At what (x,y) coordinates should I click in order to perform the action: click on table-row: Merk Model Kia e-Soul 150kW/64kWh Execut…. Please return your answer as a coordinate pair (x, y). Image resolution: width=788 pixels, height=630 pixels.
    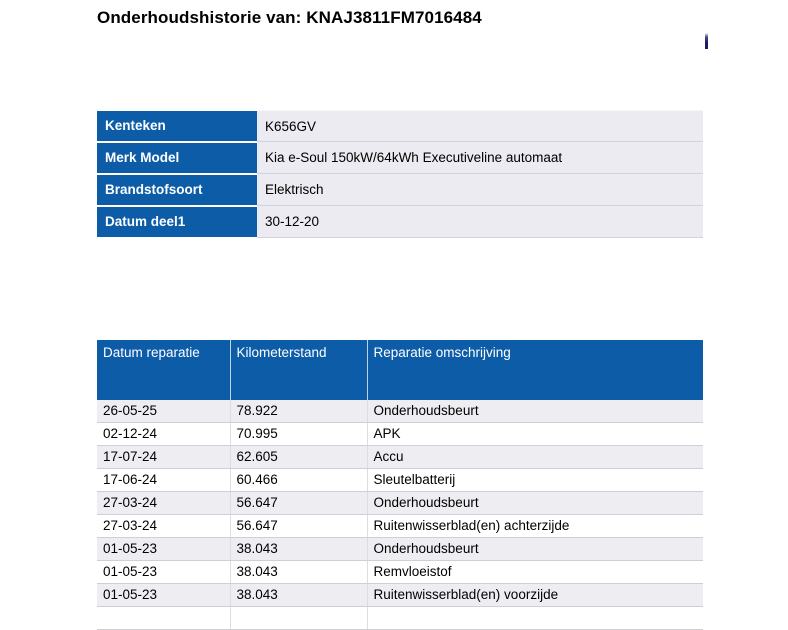
    Looking at the image, I should click on (400, 158).